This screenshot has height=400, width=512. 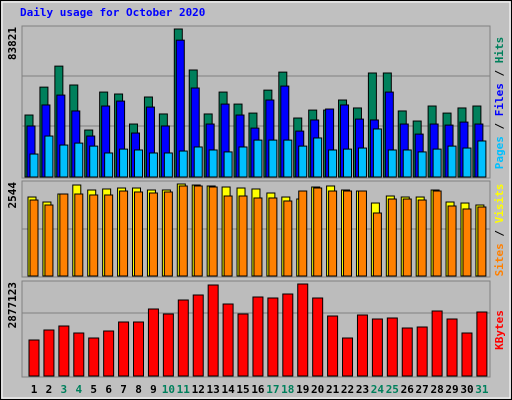 What do you see at coordinates (123, 389) in the screenshot?
I see `x-tick-label: 7` at bounding box center [123, 389].